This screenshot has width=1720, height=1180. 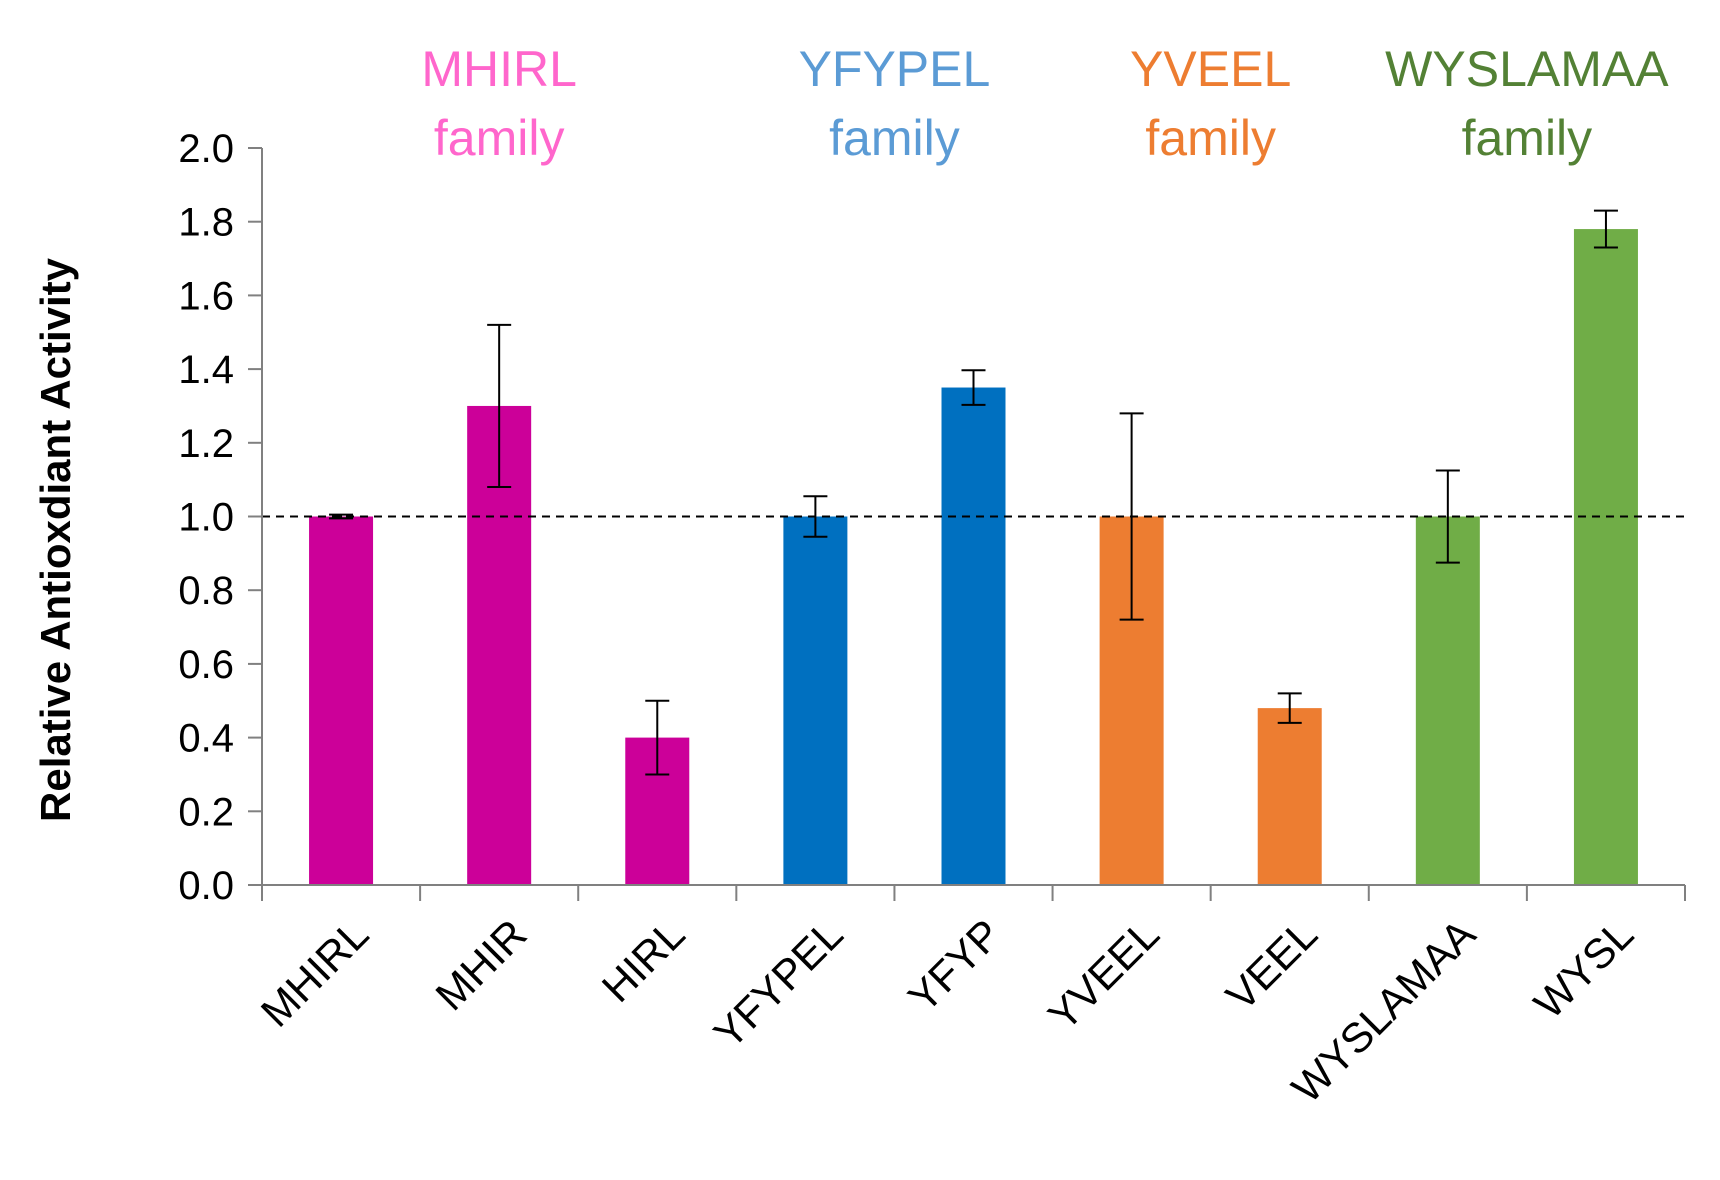 What do you see at coordinates (778, 983) in the screenshot?
I see `x-tick-label: YFYPEL` at bounding box center [778, 983].